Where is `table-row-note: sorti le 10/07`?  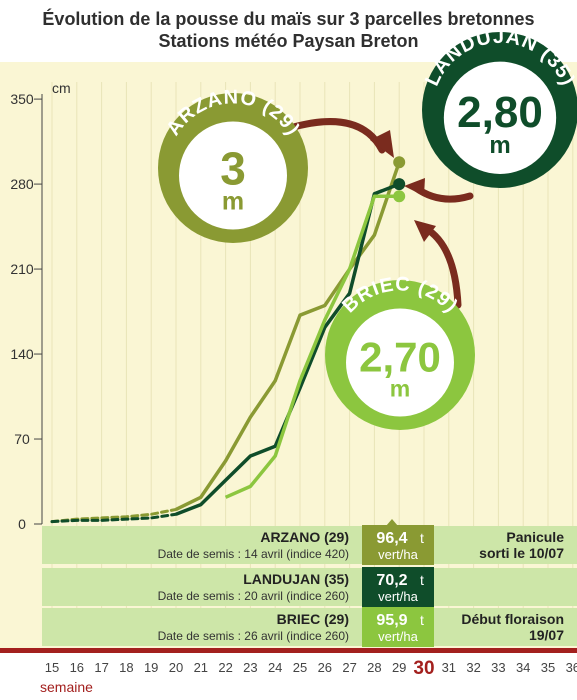
table-row-note: sorti le 10/07 is located at coordinates (521, 553).